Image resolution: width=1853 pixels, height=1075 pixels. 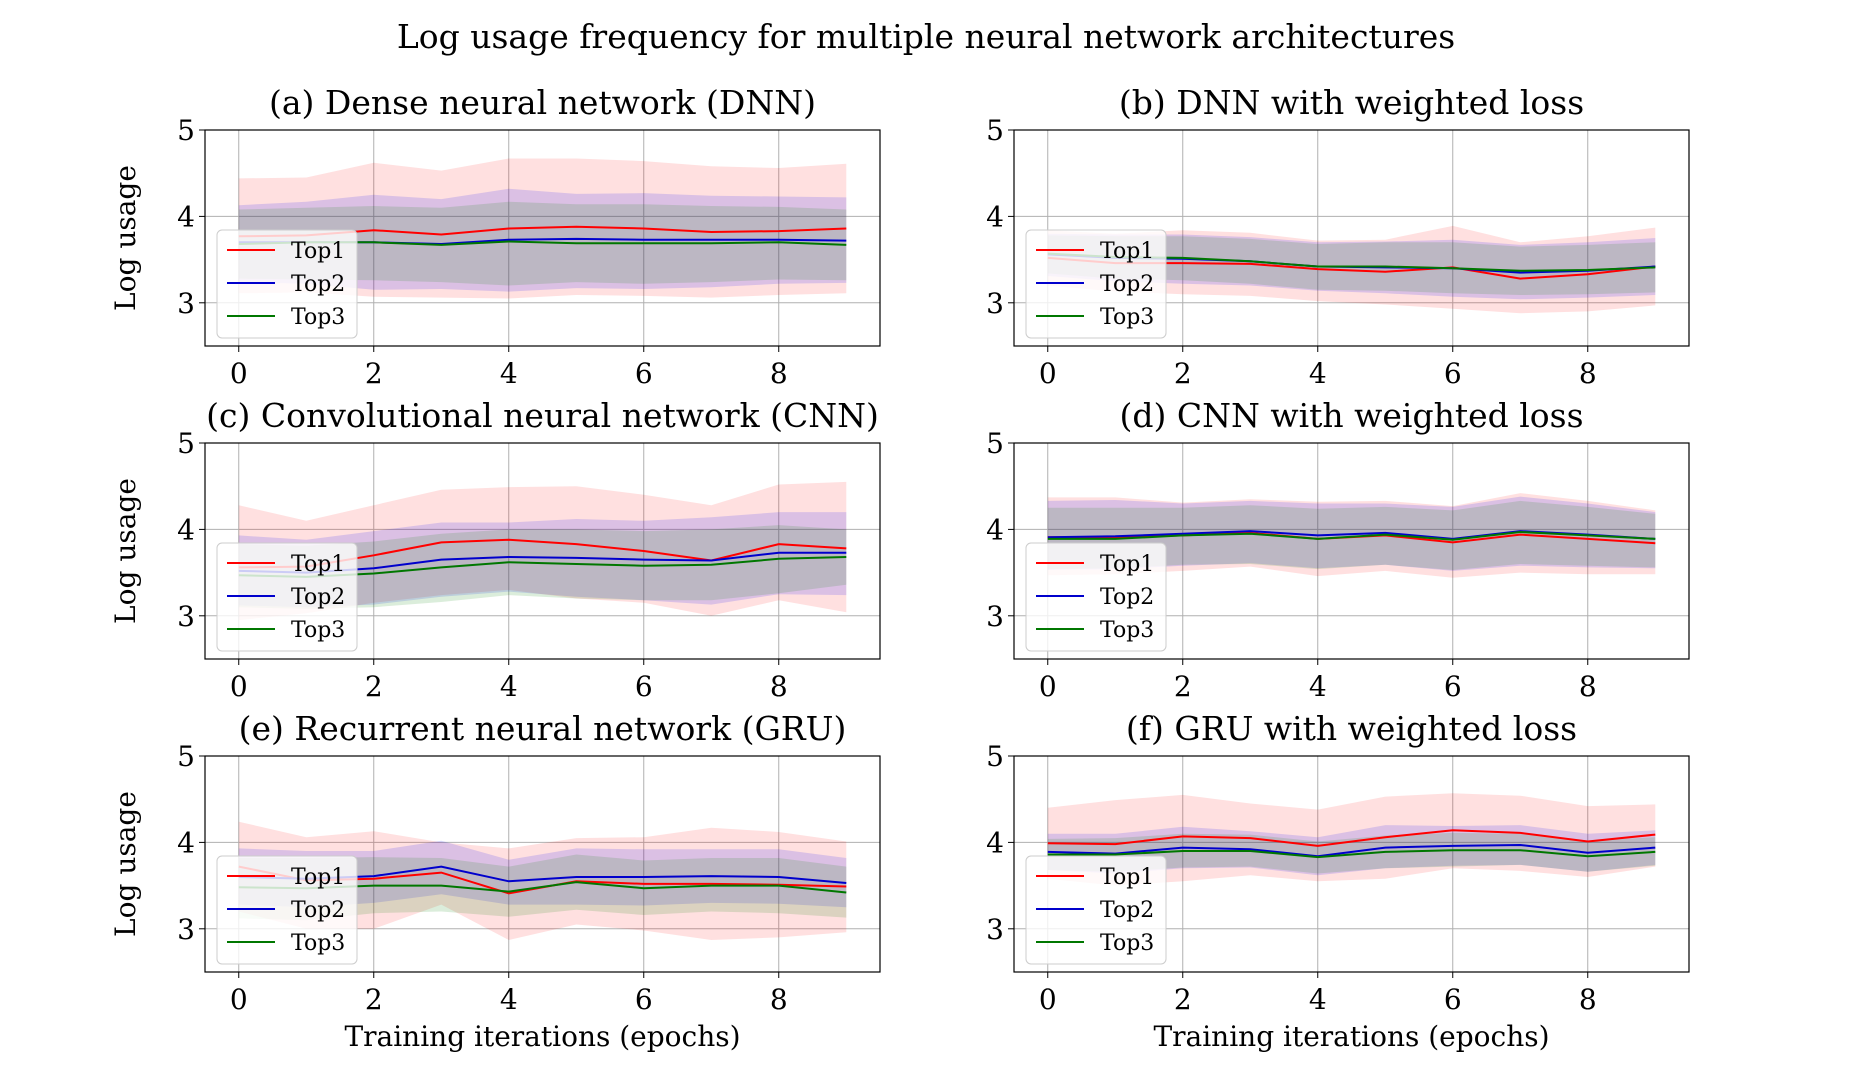 I want to click on subplot-title: (e) Recurrent neural network (GRU), so click(x=543, y=728).